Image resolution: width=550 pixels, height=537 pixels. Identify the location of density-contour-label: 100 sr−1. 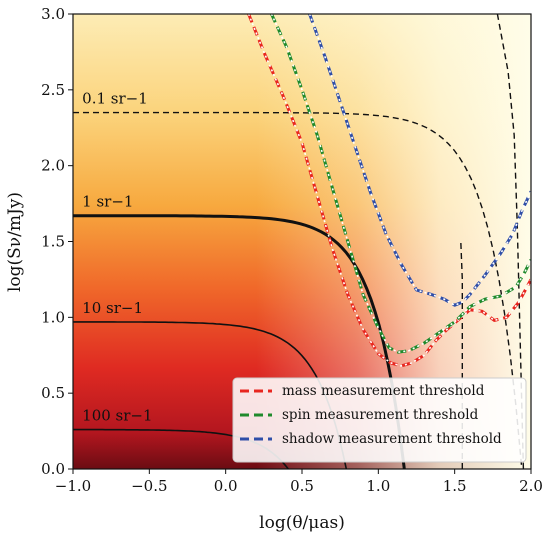
(117, 416).